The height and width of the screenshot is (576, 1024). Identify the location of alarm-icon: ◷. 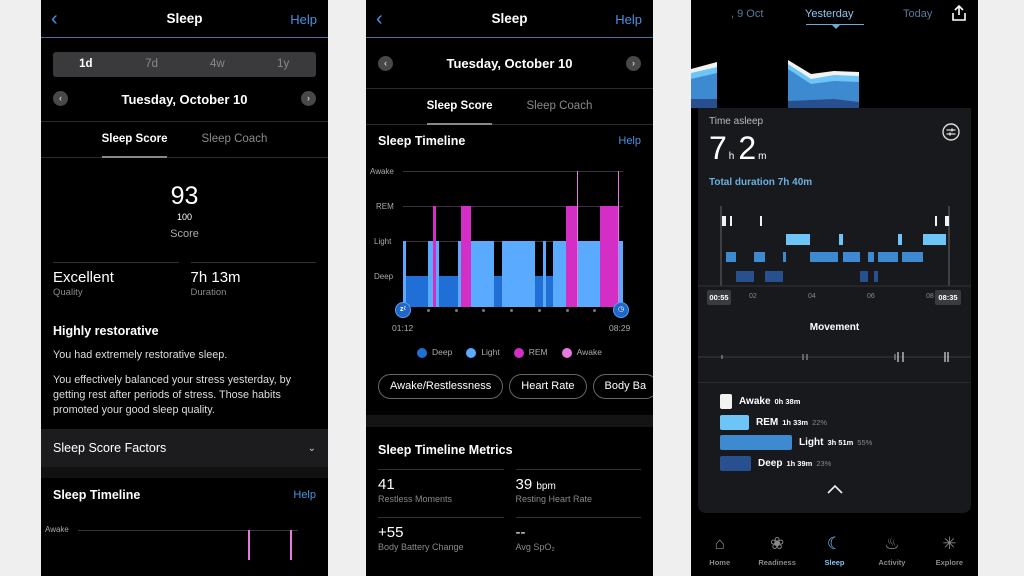
(621, 310).